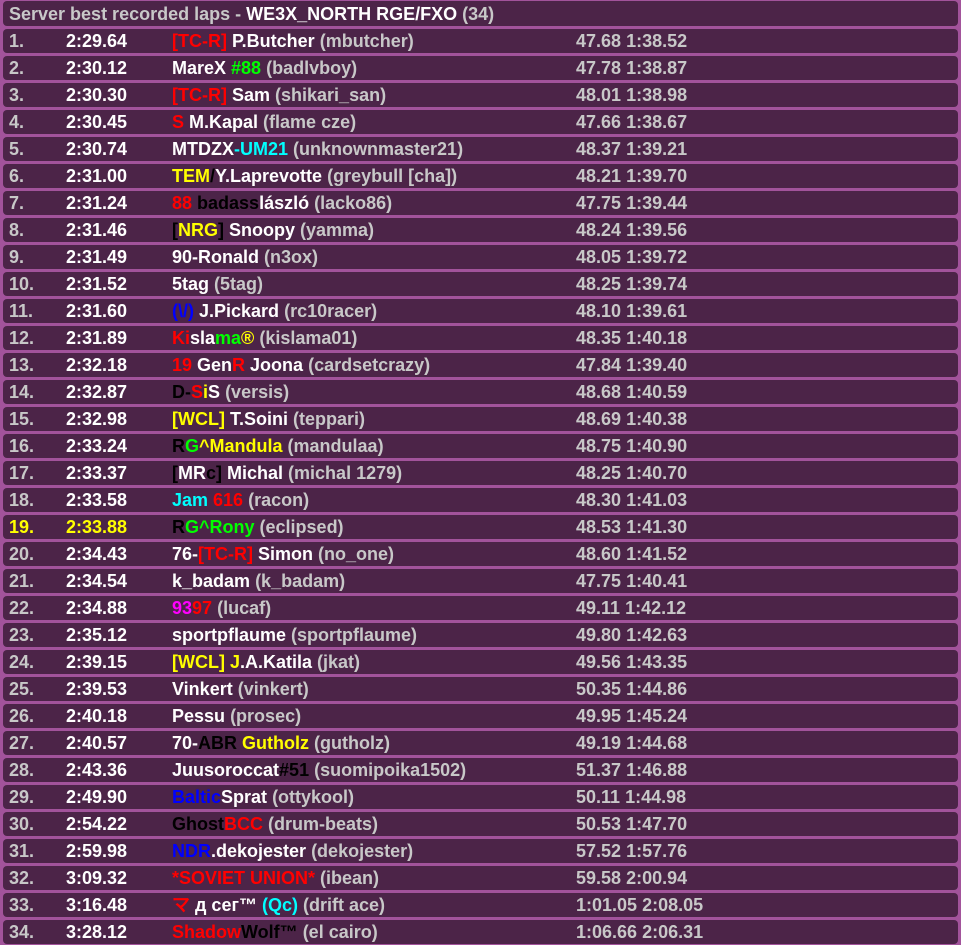 This screenshot has width=961, height=945. I want to click on rank: 5., so click(17, 149).